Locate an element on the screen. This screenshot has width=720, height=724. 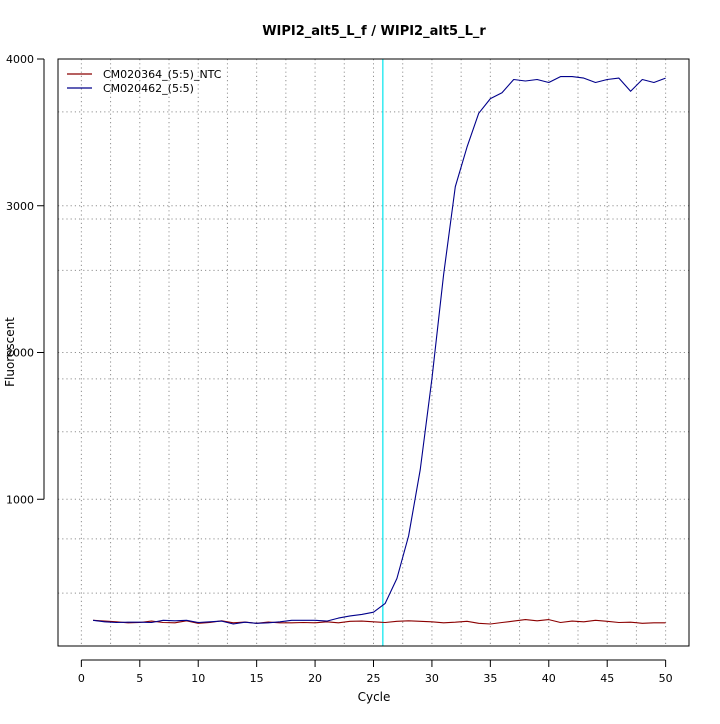
y-axis-label: Fluorescent is located at coordinates (10, 352).